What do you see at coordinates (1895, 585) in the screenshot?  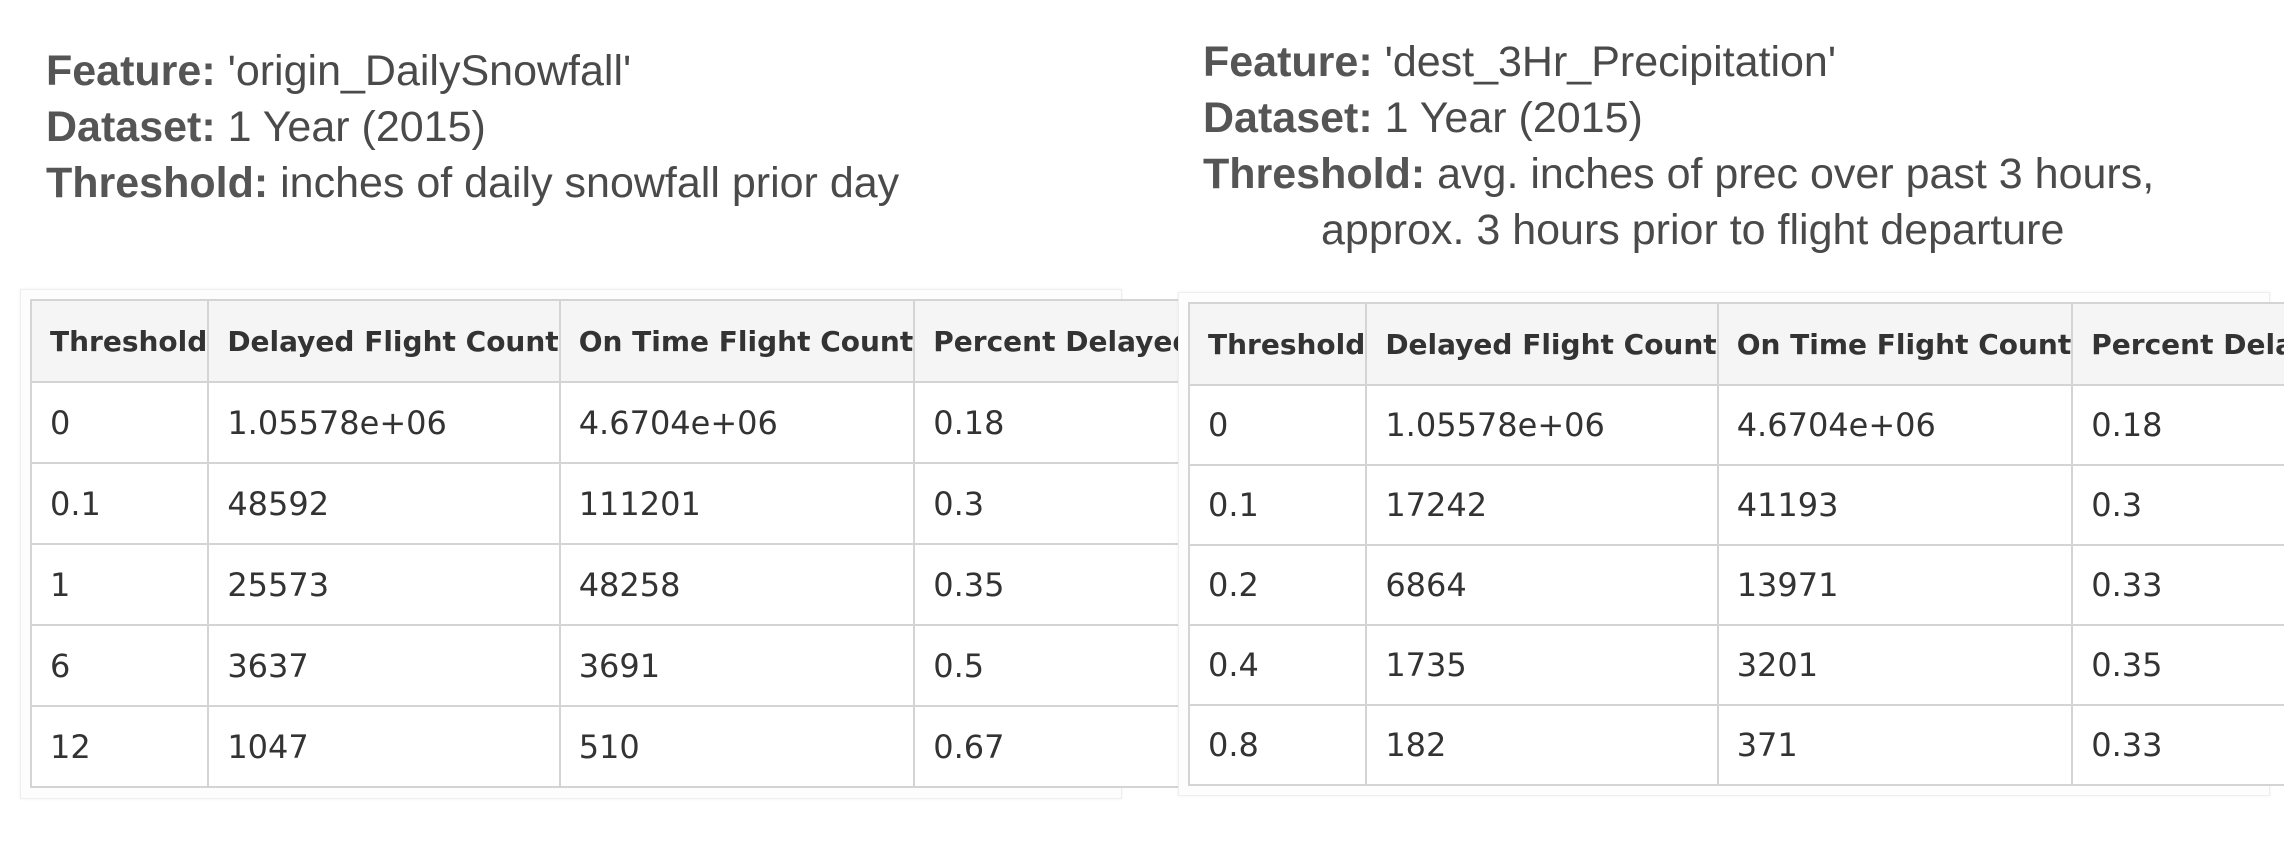 I see `table-cell: 13971` at bounding box center [1895, 585].